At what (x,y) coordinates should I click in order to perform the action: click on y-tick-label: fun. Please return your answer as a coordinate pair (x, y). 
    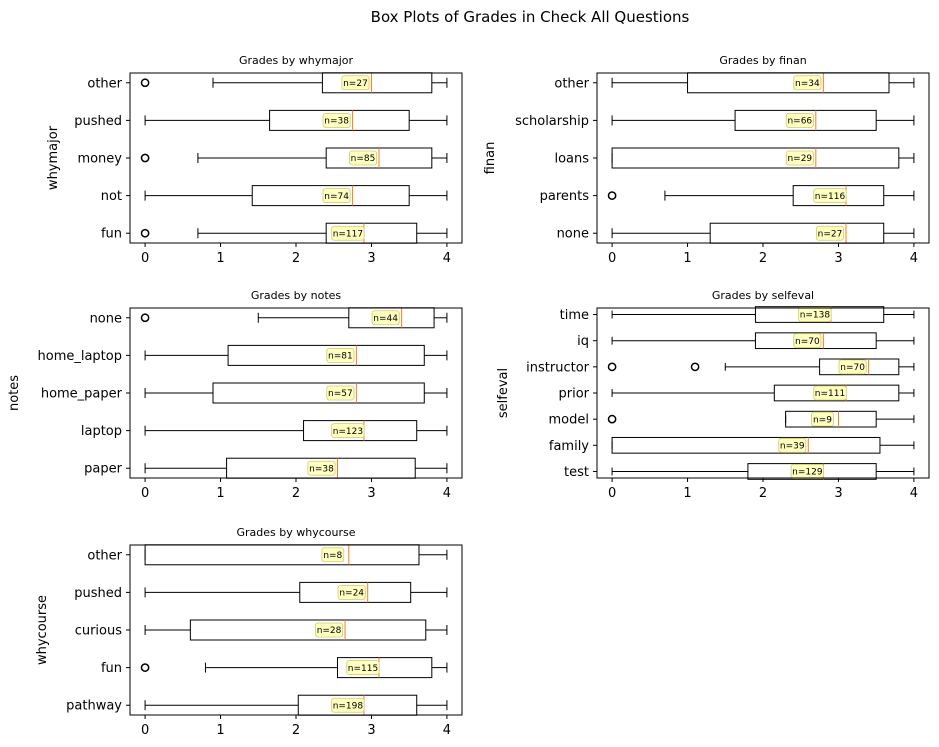
    Looking at the image, I should click on (111, 234).